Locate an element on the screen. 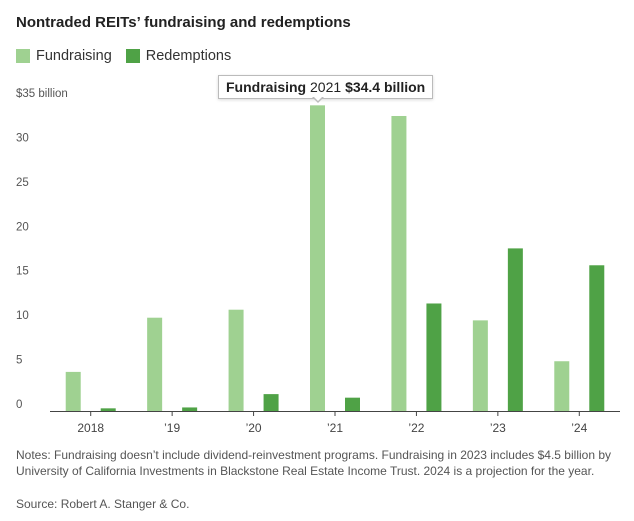 The width and height of the screenshot is (634, 521). legend-item-fundraising: Fundraising is located at coordinates (64, 56).